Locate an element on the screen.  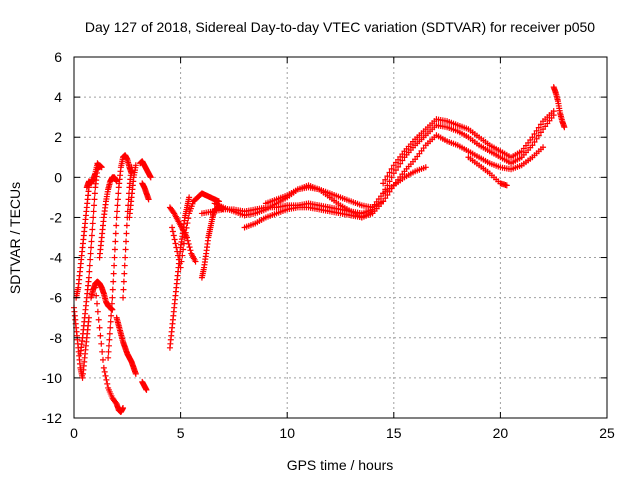
series-arc-i is located at coordinates (126, 345).